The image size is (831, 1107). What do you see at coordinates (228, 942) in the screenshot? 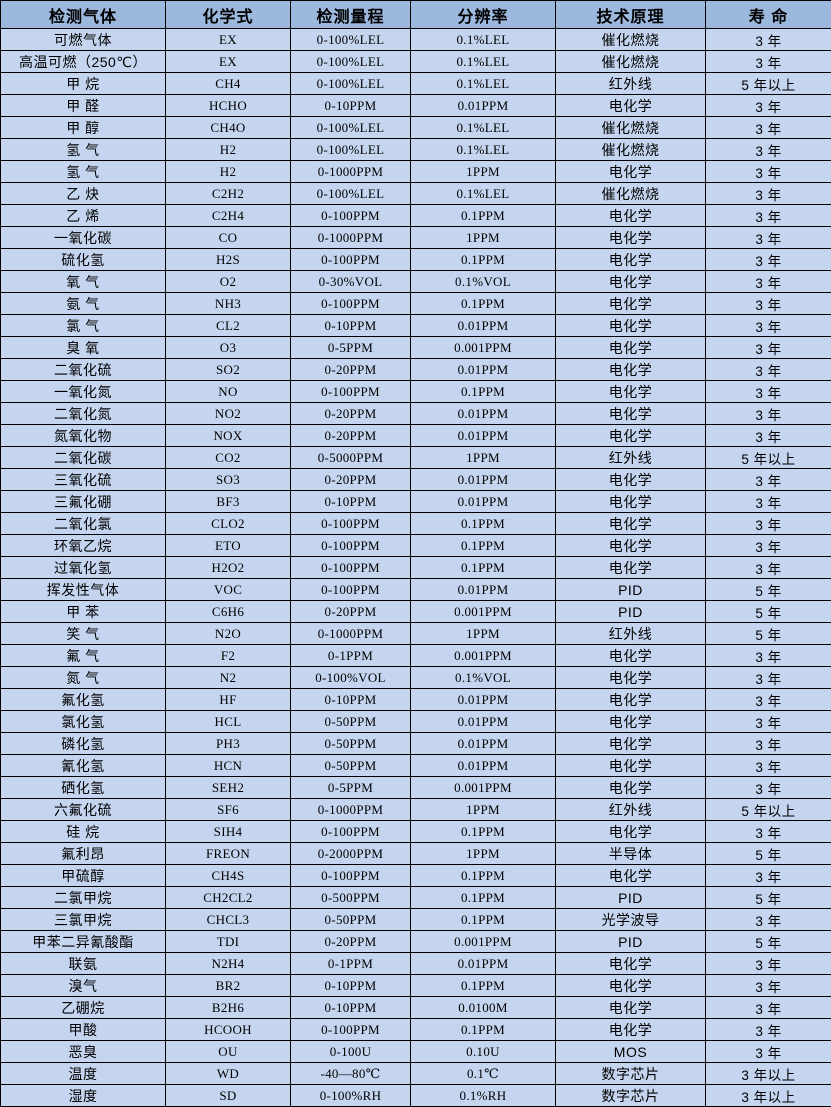
I see `cell-formula: TDI` at bounding box center [228, 942].